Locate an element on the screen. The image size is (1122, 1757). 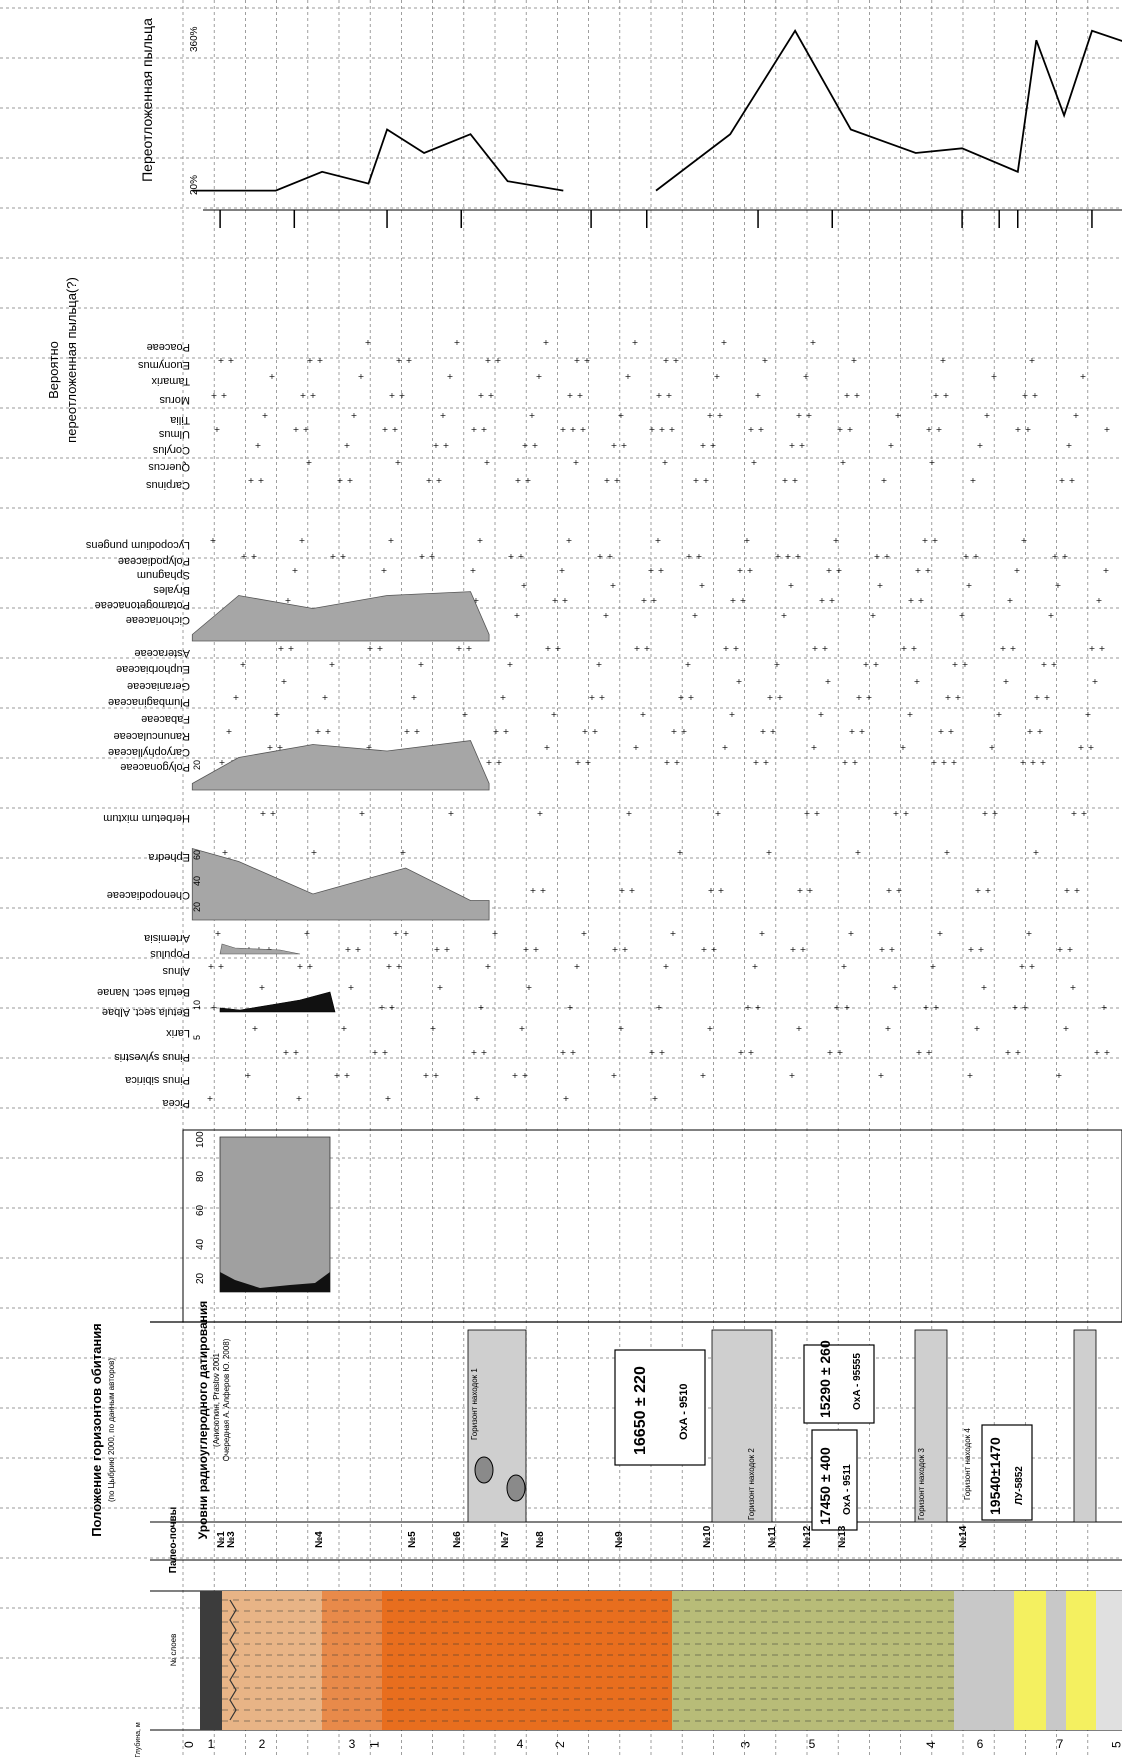
taxon-mark-33-14: + is located at coordinates (577, 360).